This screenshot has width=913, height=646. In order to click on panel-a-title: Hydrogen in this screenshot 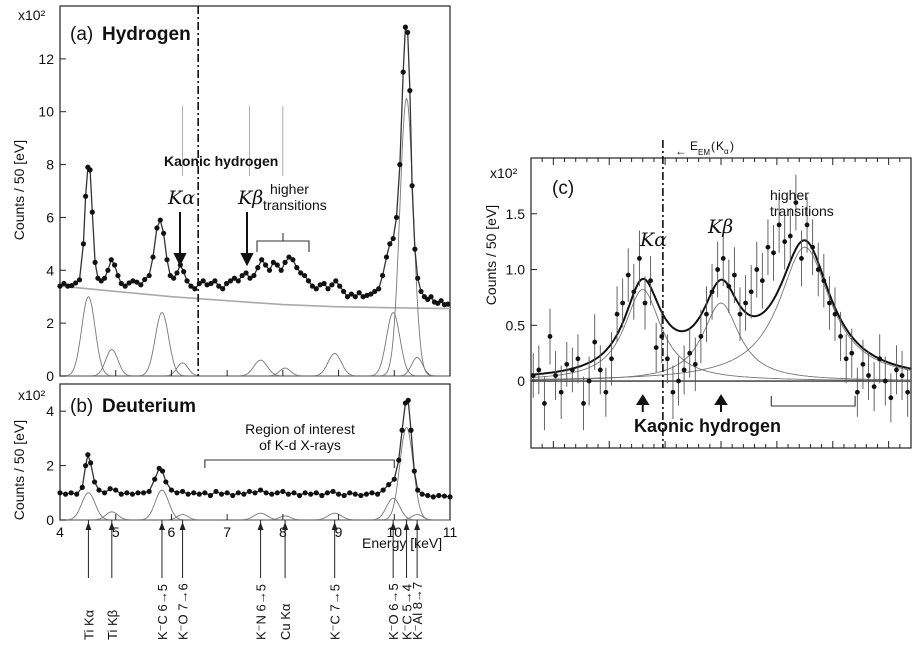, I will do `click(146, 34)`.